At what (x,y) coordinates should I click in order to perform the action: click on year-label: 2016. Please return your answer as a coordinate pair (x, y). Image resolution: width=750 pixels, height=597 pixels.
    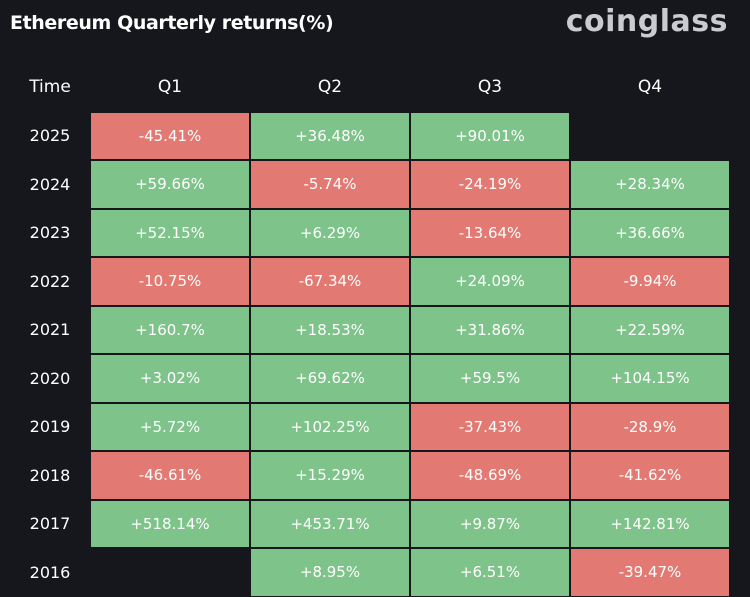
    Looking at the image, I should click on (50, 572).